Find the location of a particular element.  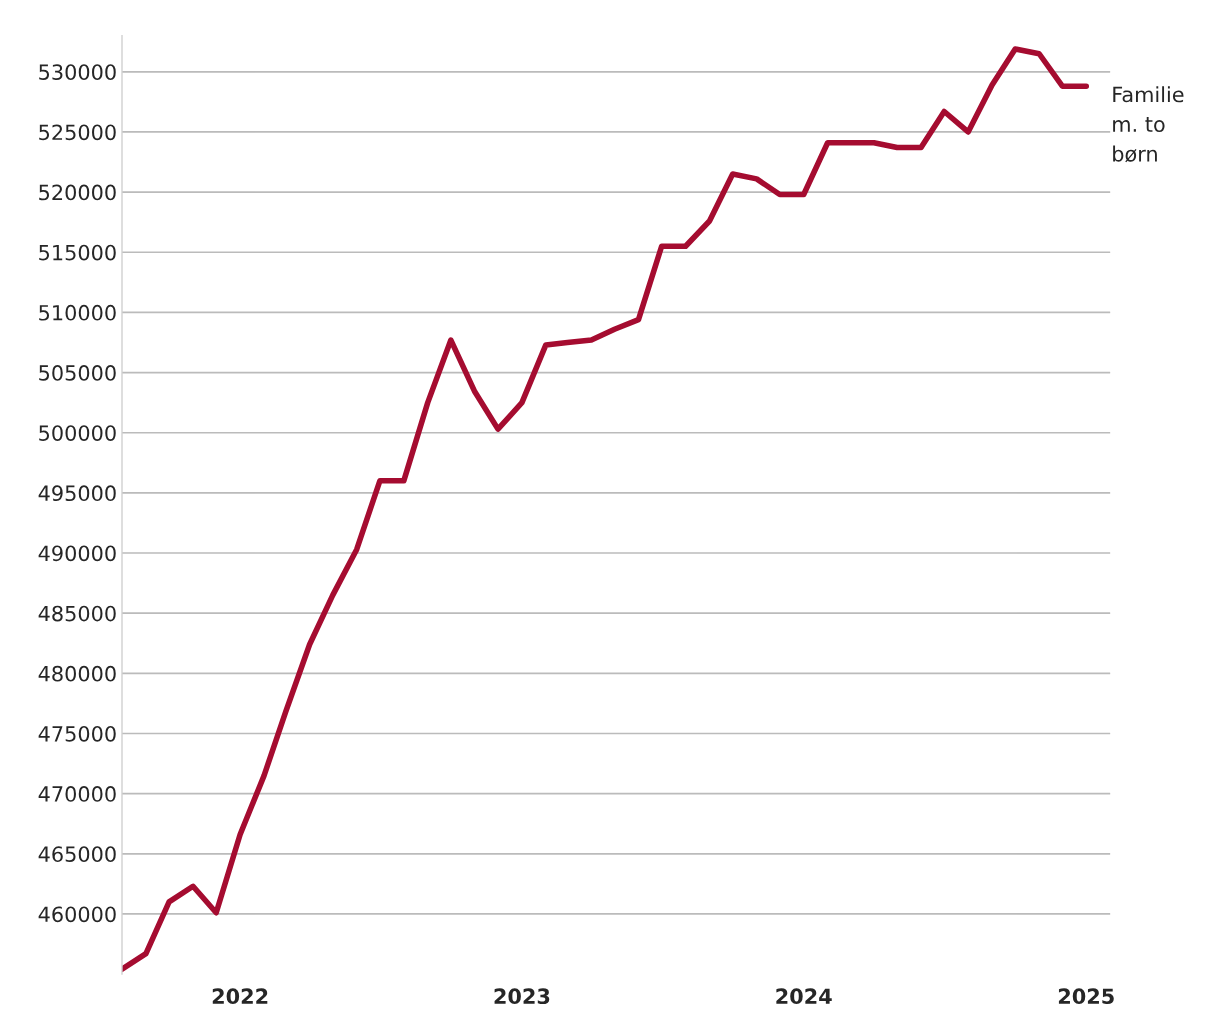

x-tick-label: 2022 is located at coordinates (240, 996).